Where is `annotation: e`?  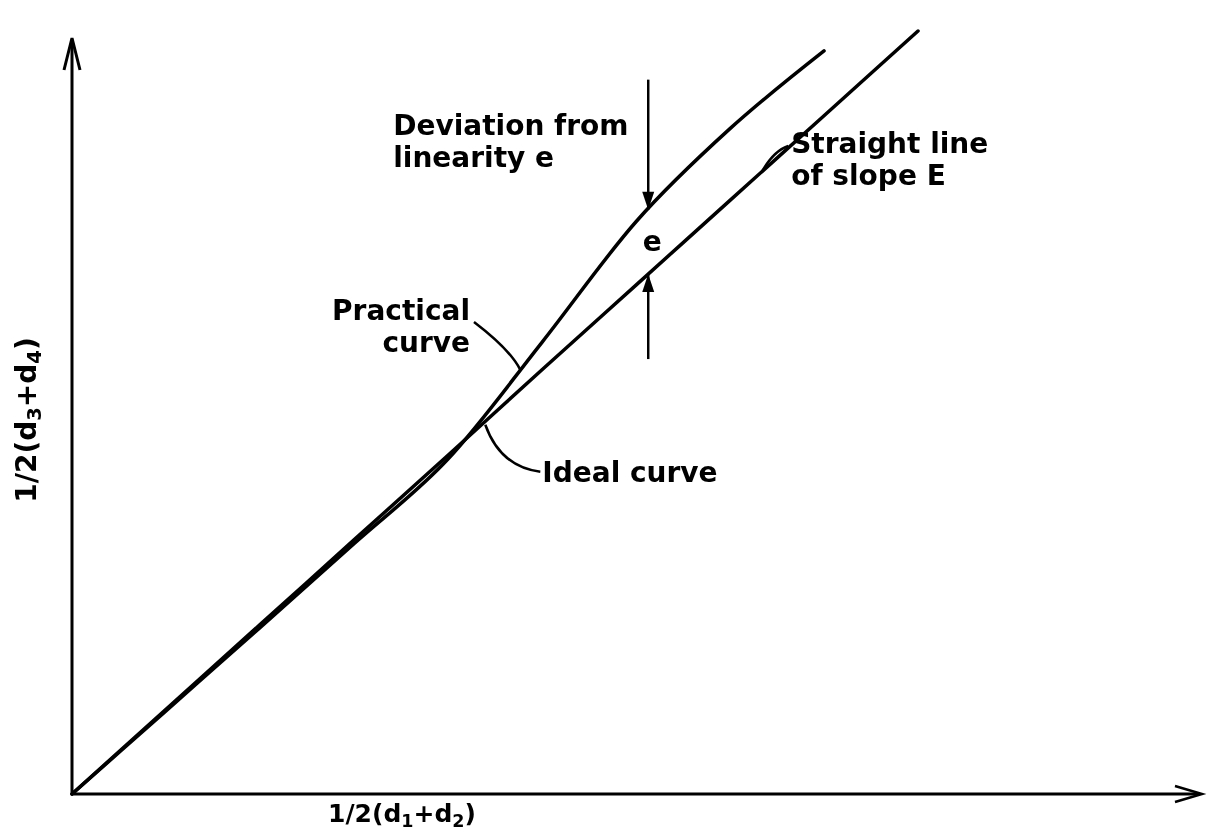 annotation: e is located at coordinates (652, 241).